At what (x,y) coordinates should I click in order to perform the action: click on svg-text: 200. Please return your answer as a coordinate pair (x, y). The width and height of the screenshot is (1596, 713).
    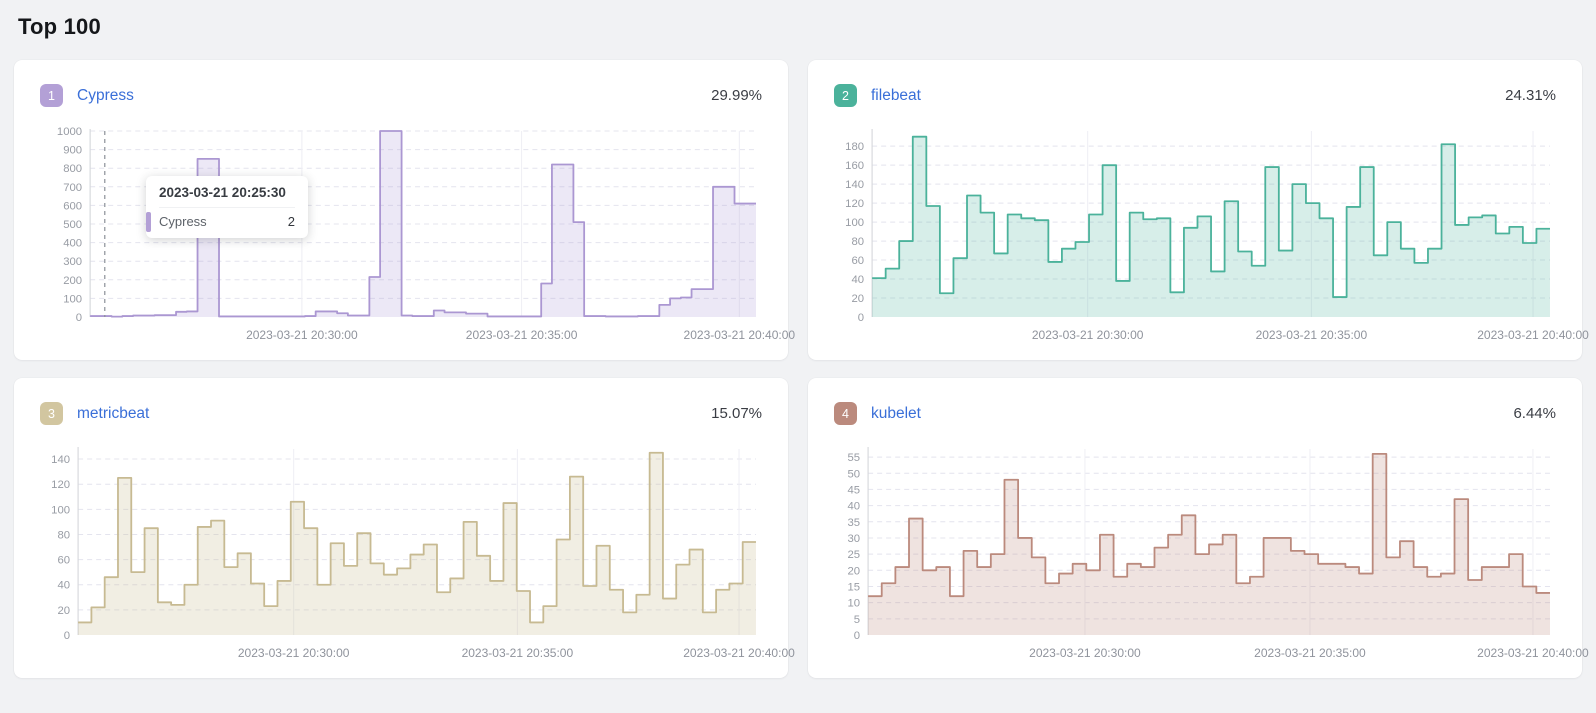
    Looking at the image, I should click on (72, 281).